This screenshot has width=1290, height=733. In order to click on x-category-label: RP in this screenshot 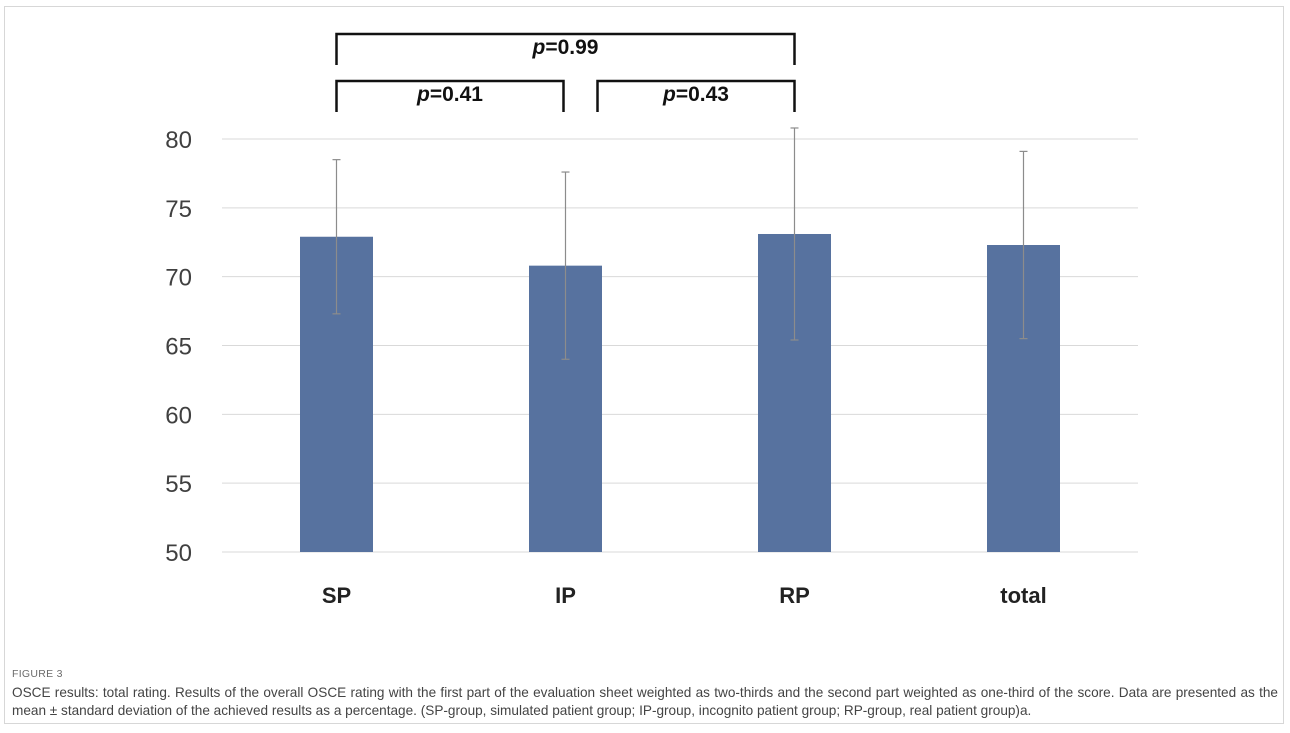, I will do `click(794, 595)`.